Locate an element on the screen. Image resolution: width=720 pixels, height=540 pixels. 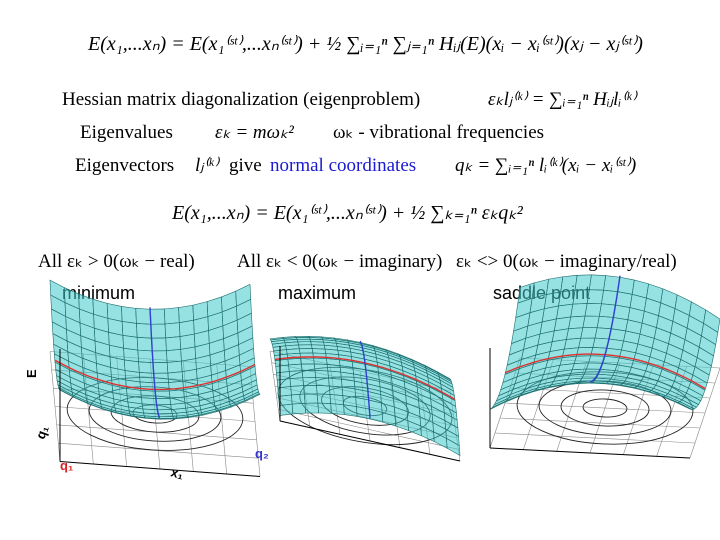
normal-coordinates: normal coordinates is located at coordinates (343, 165).